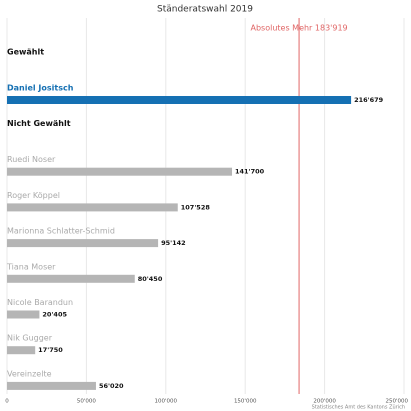 Image resolution: width=411 pixels, height=411 pixels. Describe the element at coordinates (196, 207) in the screenshot. I see `value-label: 107'528` at that location.